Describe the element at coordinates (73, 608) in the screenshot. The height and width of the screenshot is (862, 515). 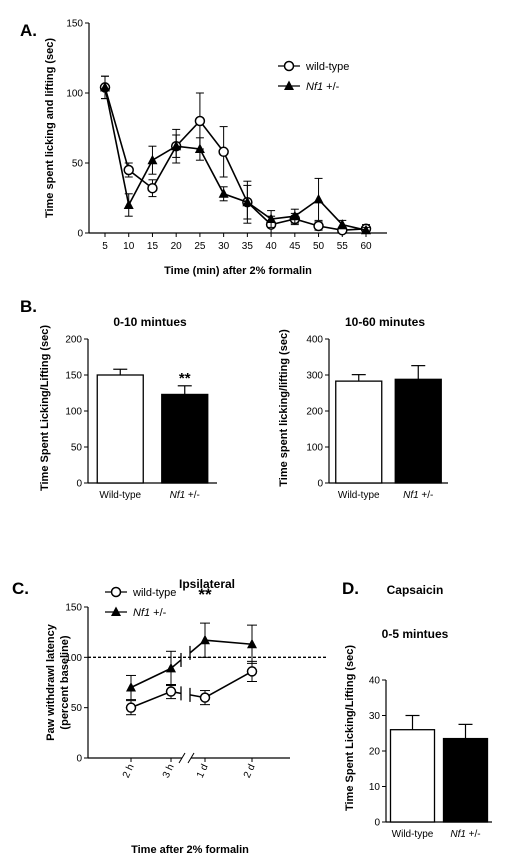
I see `c-y-tick-label: 150` at that location.